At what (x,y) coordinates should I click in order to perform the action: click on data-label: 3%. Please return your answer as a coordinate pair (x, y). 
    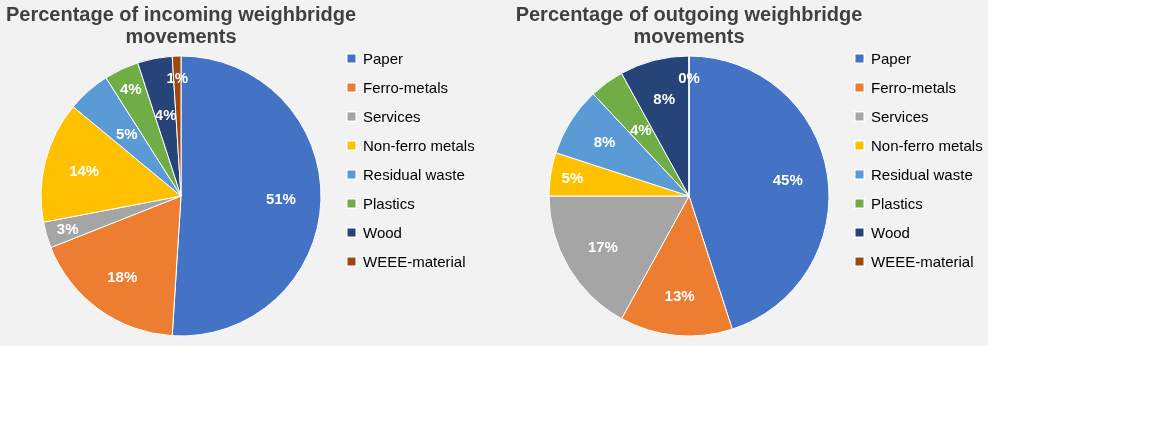
    Looking at the image, I should click on (67, 228).